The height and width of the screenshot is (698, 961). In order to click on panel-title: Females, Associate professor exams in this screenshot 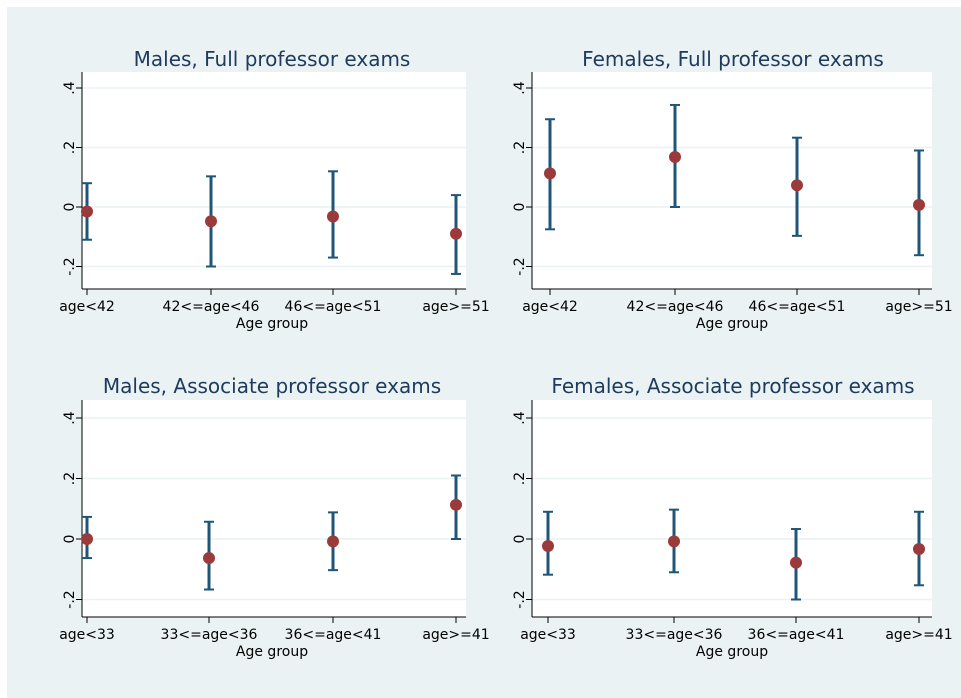, I will do `click(732, 386)`.